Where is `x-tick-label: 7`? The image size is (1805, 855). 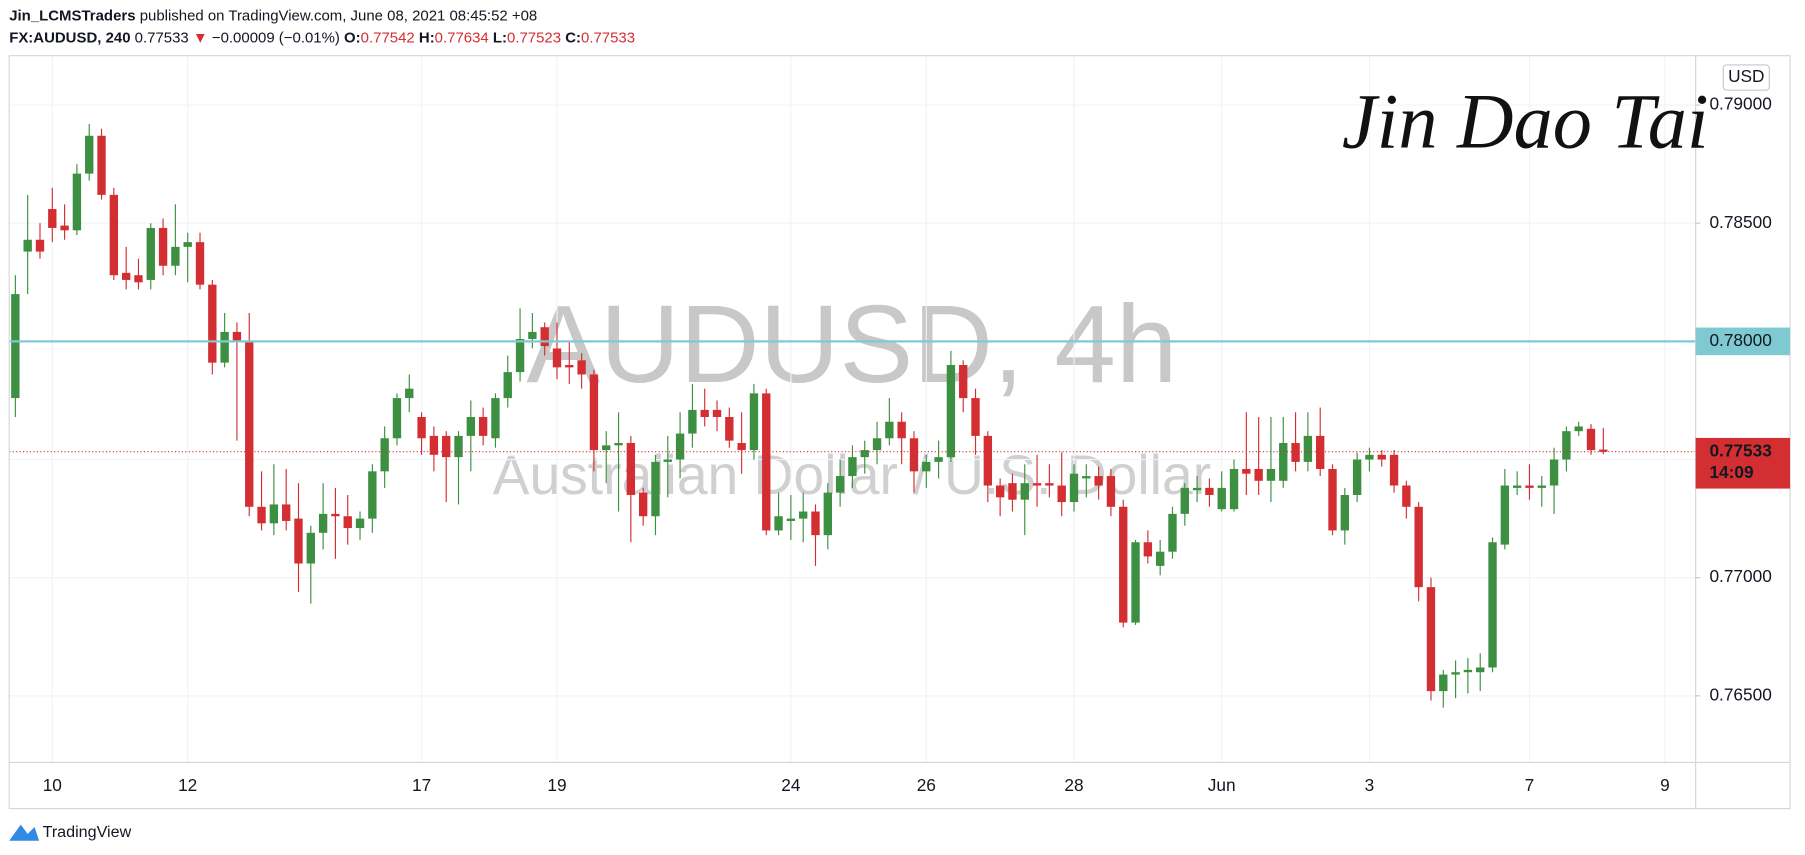
x-tick-label: 7 is located at coordinates (1530, 785).